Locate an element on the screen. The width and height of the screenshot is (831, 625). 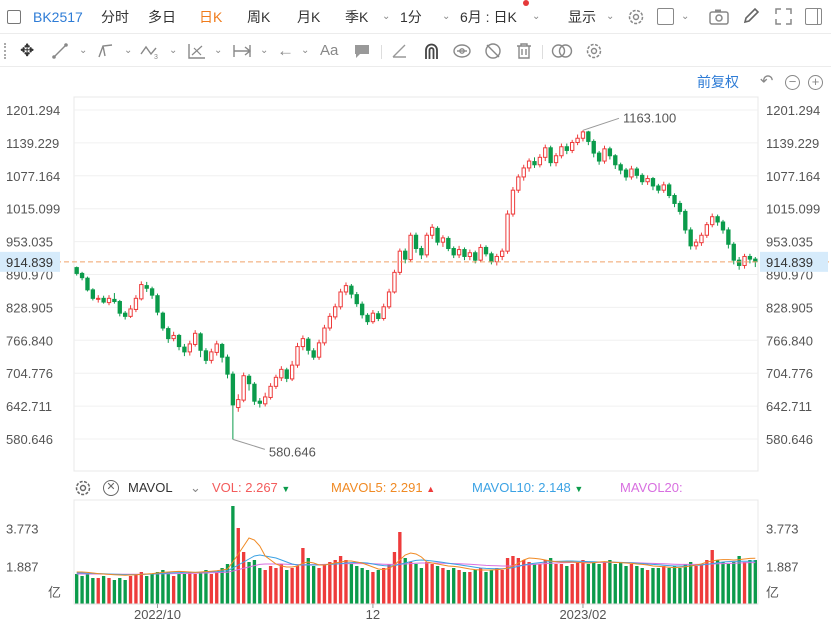
line-tool-icon is located at coordinates (60, 51).